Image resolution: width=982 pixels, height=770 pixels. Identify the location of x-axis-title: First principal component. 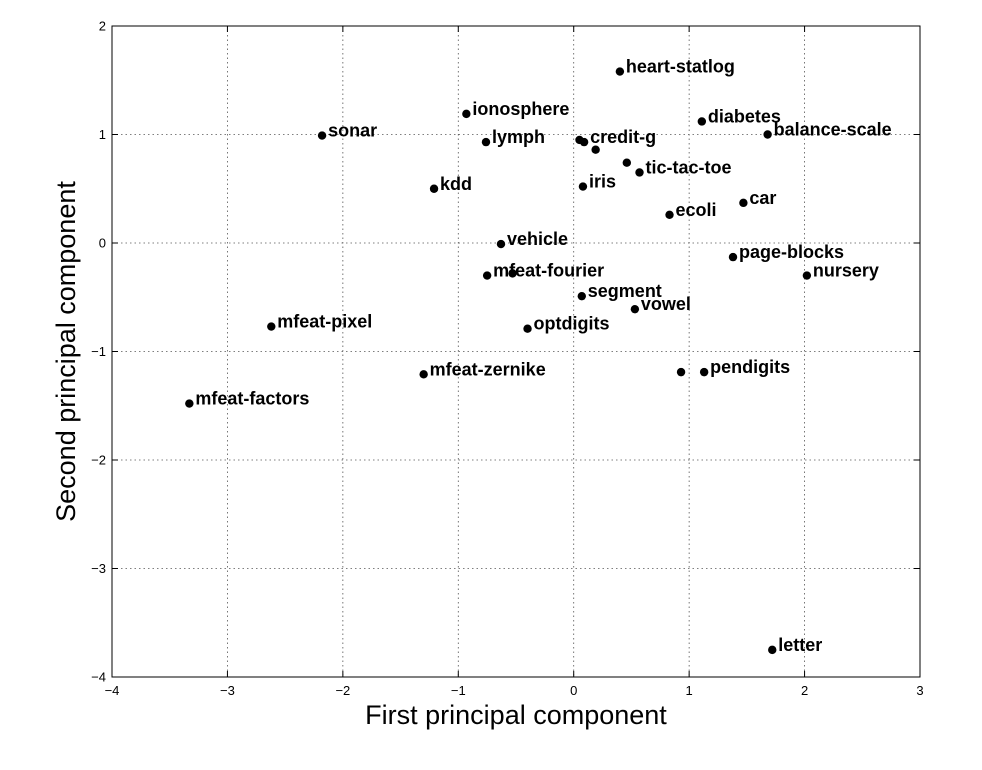
(516, 715).